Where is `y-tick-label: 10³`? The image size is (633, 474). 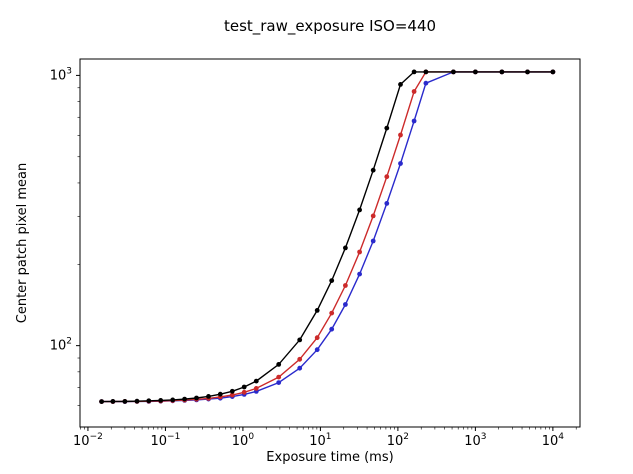
y-tick-label: 10³ is located at coordinates (61, 74).